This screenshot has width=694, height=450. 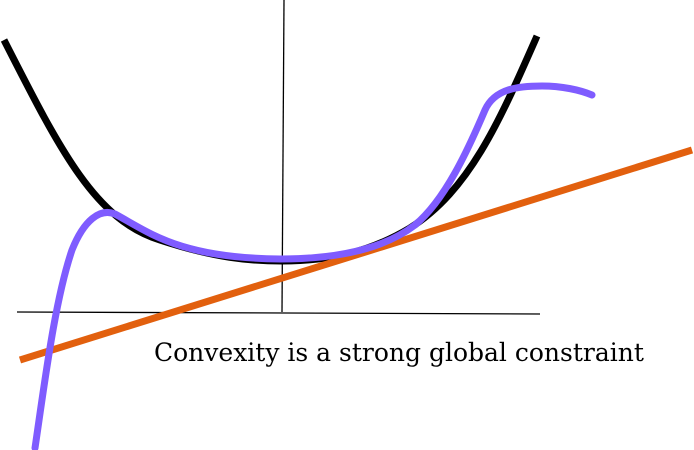 What do you see at coordinates (283, 156) in the screenshot?
I see `y-axis` at bounding box center [283, 156].